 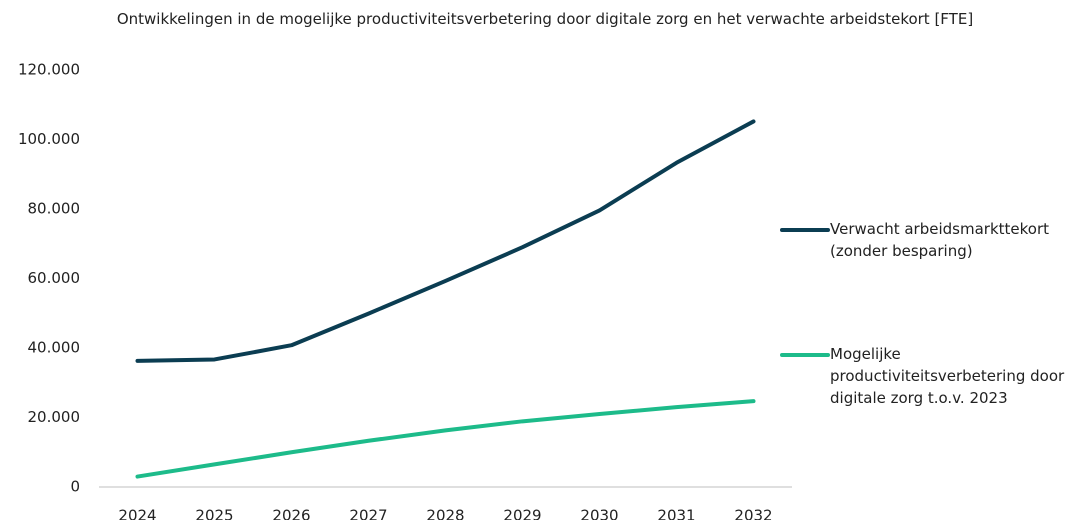 I want to click on data-line, so click(x=445, y=439).